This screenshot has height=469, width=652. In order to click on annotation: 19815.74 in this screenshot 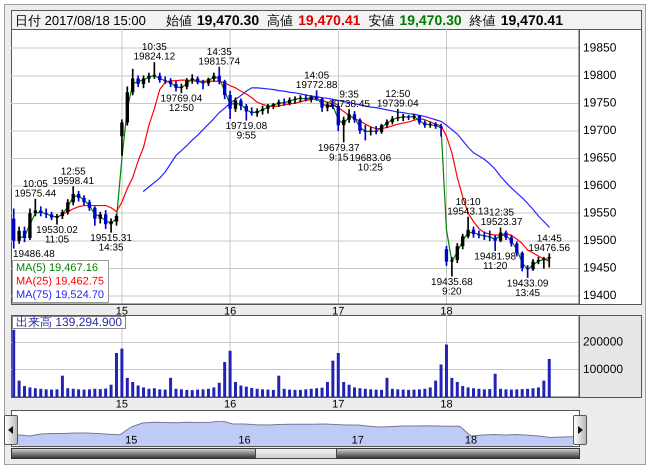, I will do `click(219, 62)`.